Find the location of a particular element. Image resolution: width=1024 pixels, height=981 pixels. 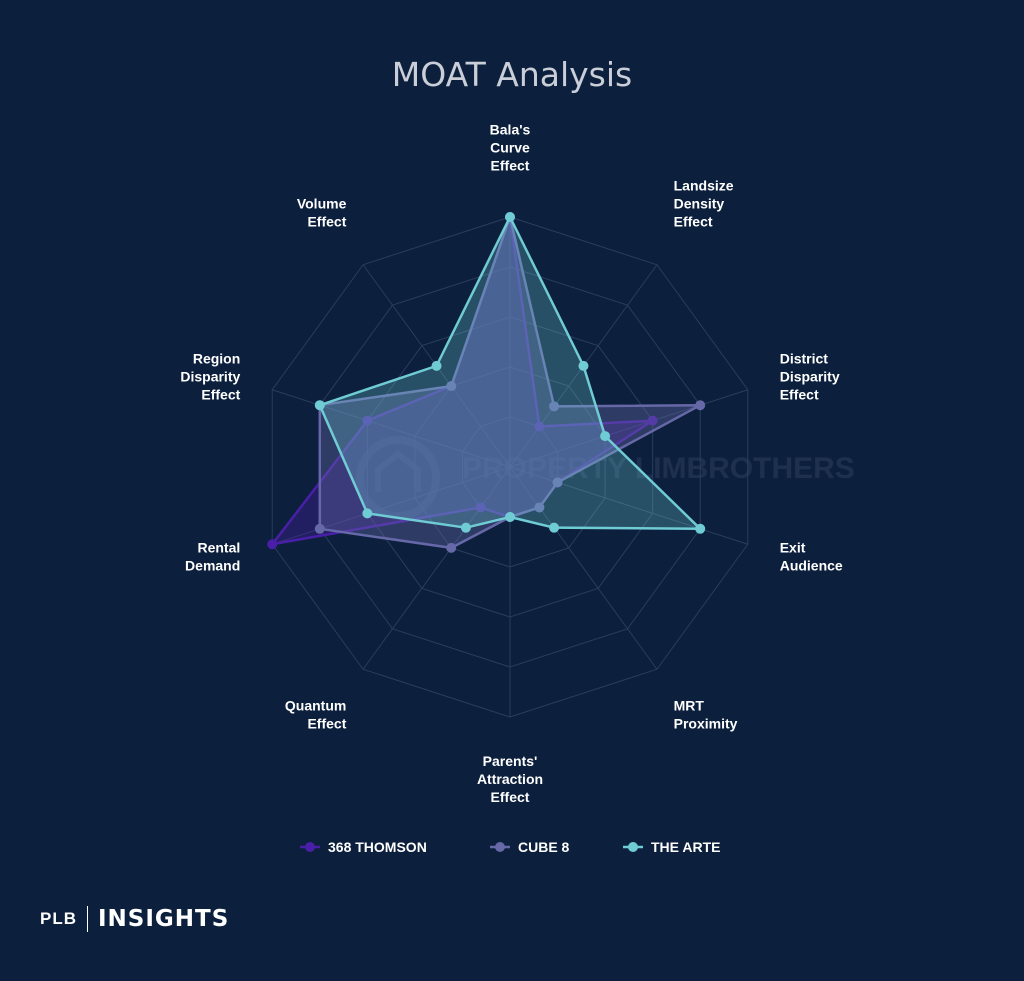

legend-label: CUBE 8 is located at coordinates (544, 847).